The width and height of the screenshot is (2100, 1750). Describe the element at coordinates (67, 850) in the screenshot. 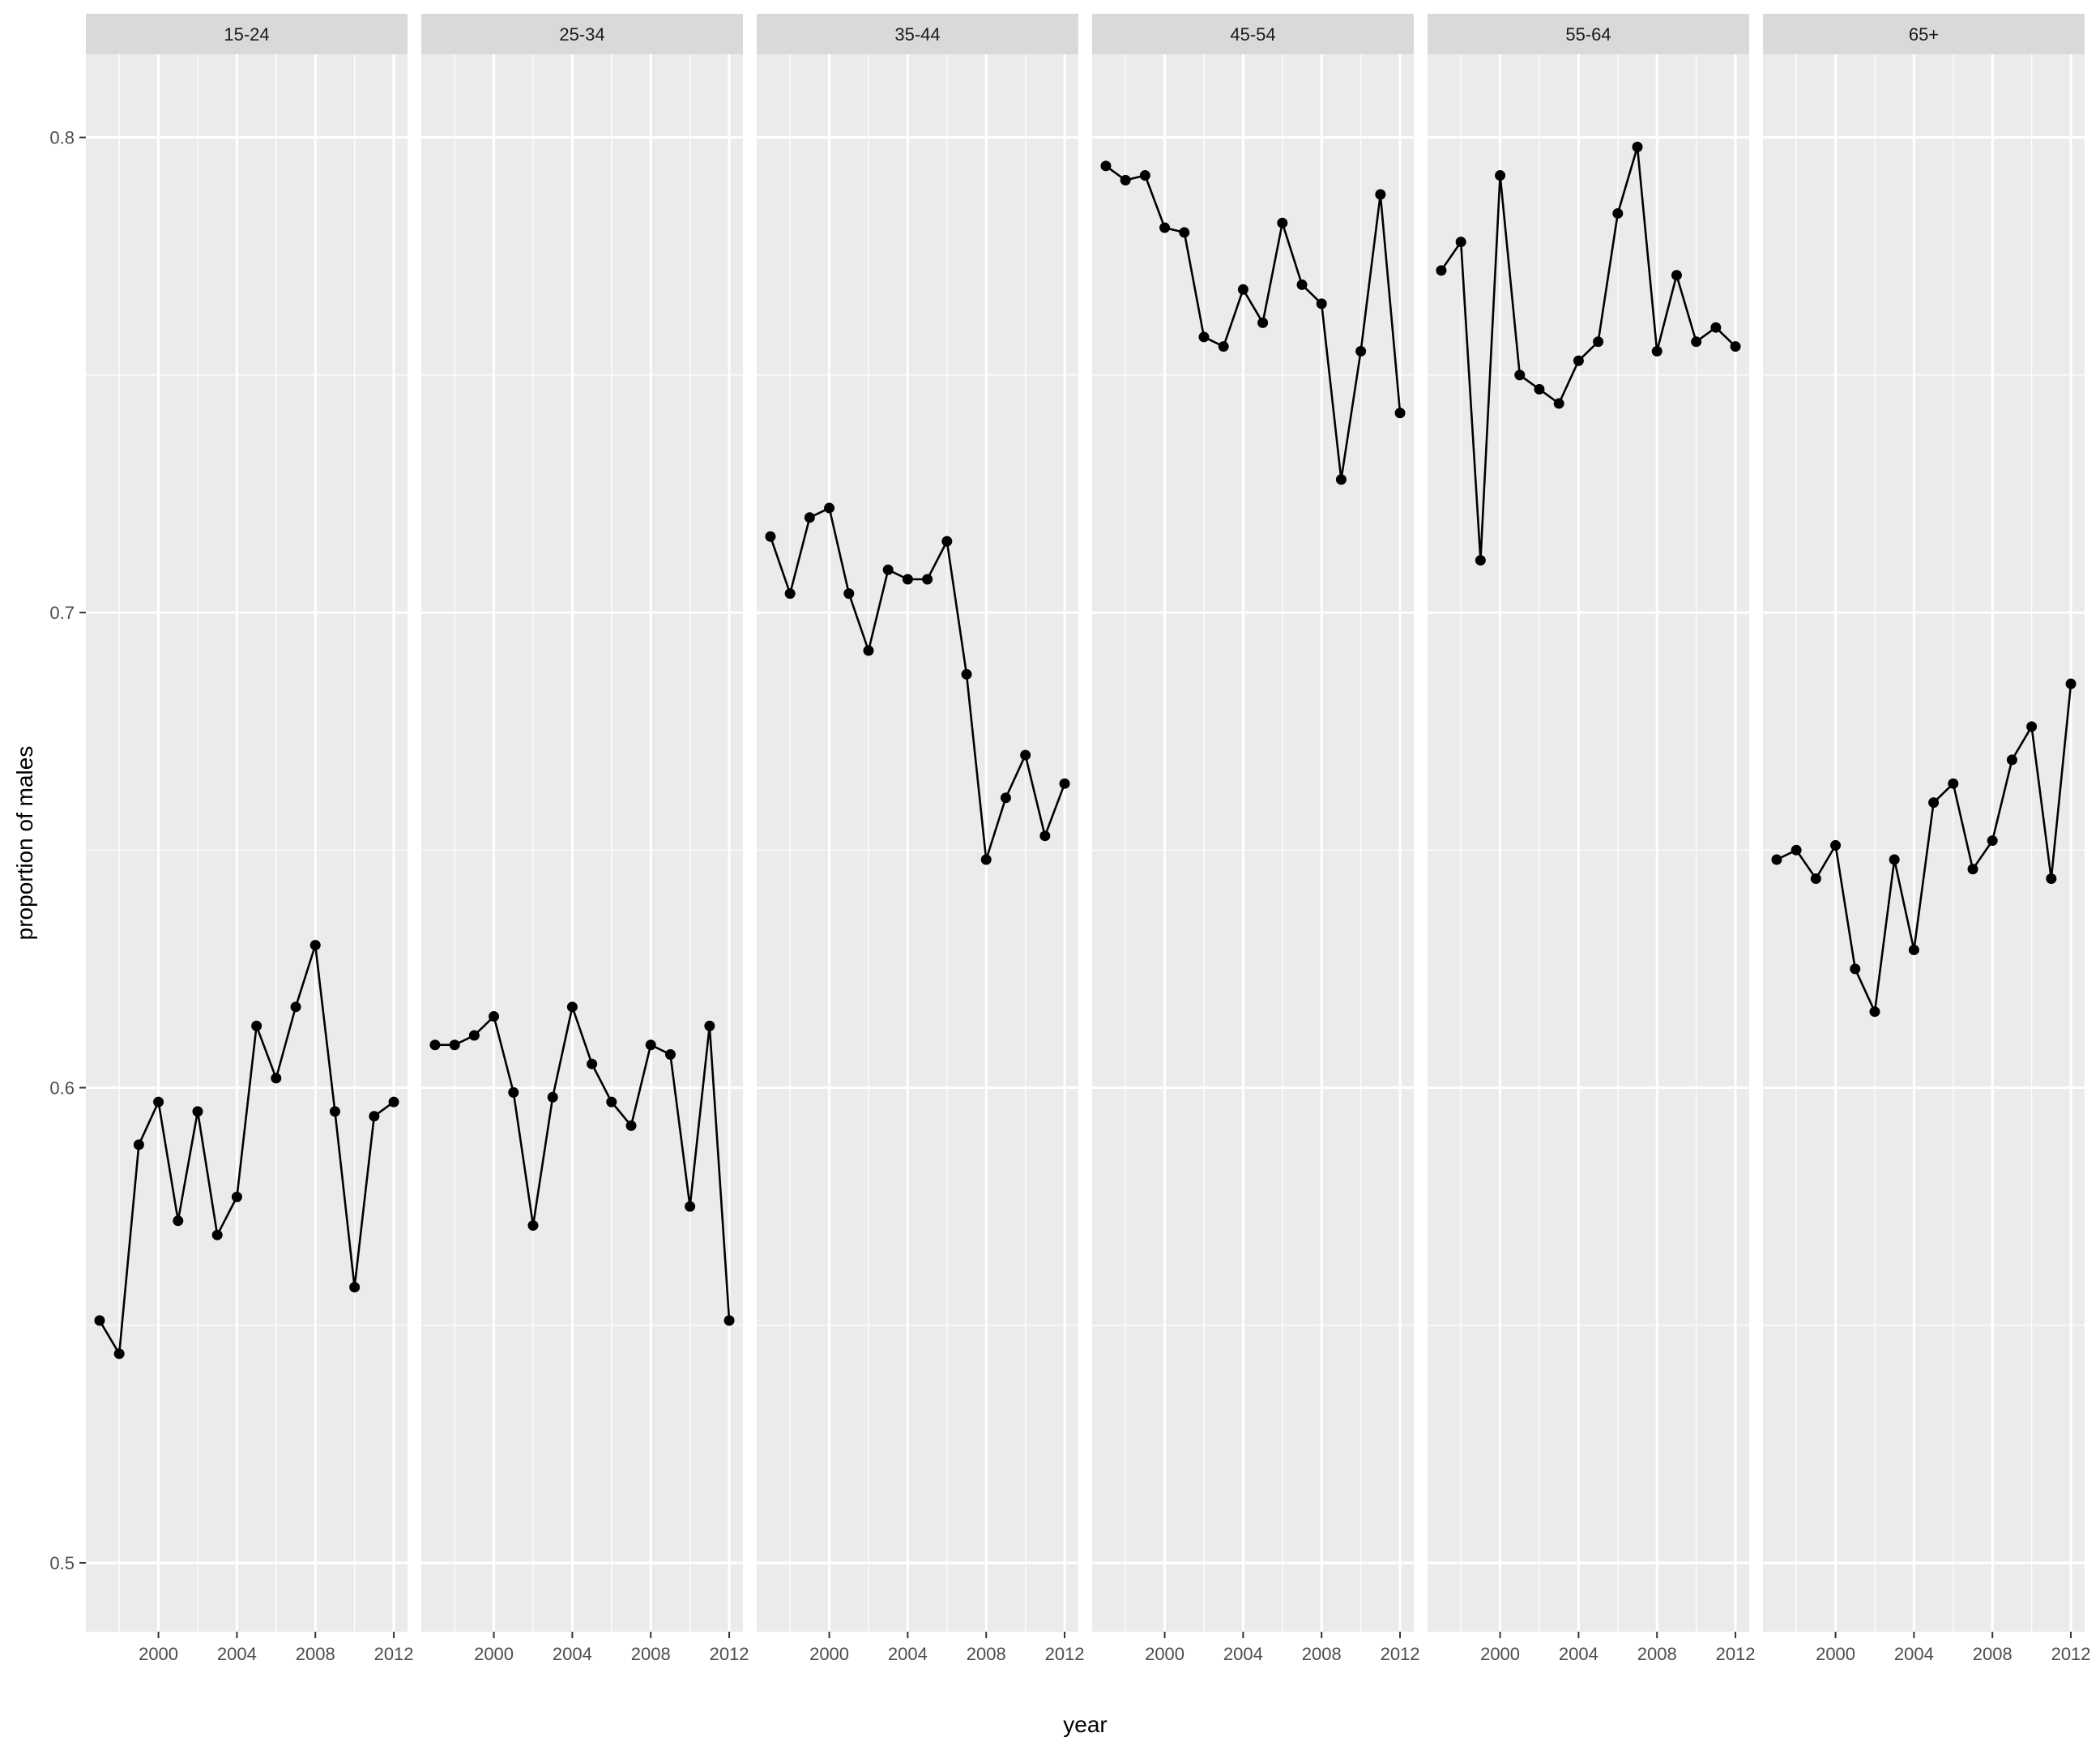

I see `y-axis: 0.5 0.6 0.7 0.8` at that location.